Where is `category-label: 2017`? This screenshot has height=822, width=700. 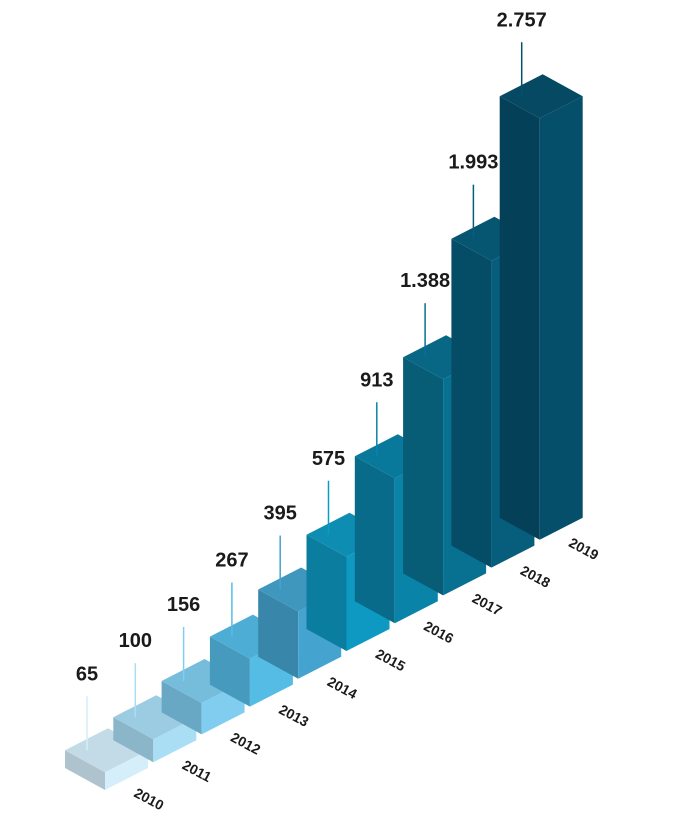 category-label: 2017 is located at coordinates (487, 604).